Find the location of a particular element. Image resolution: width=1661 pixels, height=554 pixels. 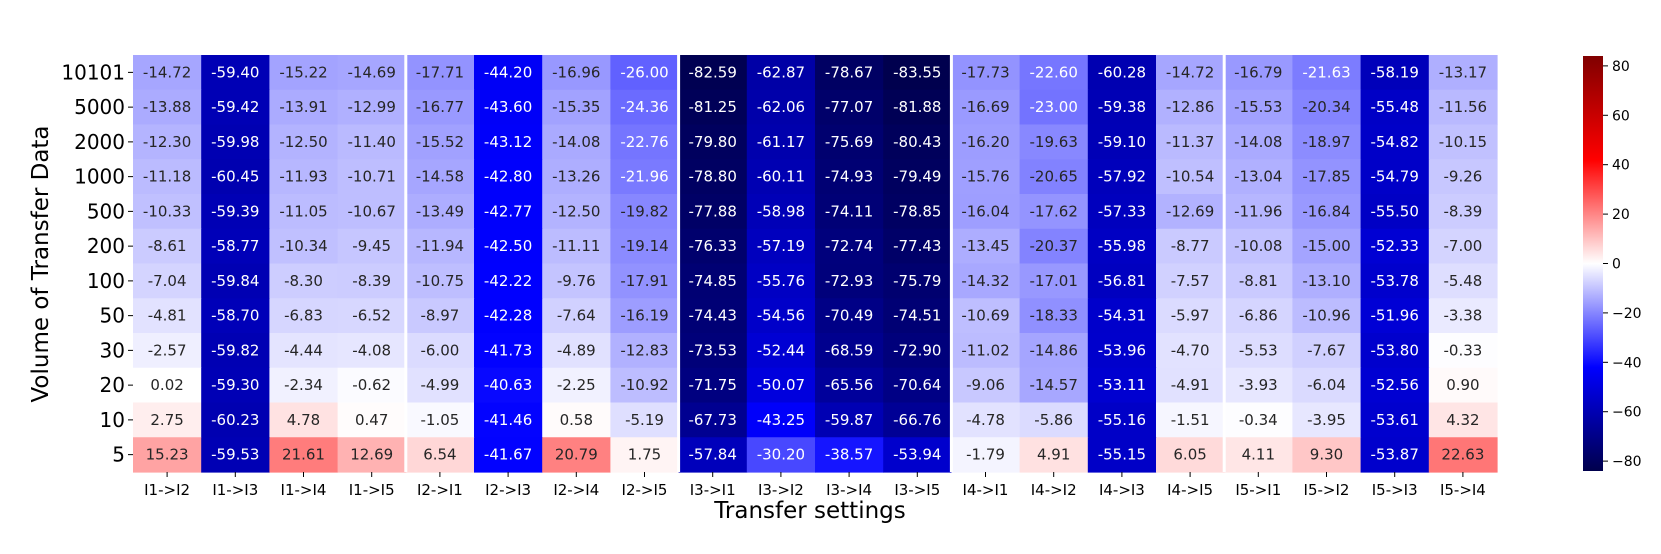

cell-value-label: -14.58 is located at coordinates (440, 177).